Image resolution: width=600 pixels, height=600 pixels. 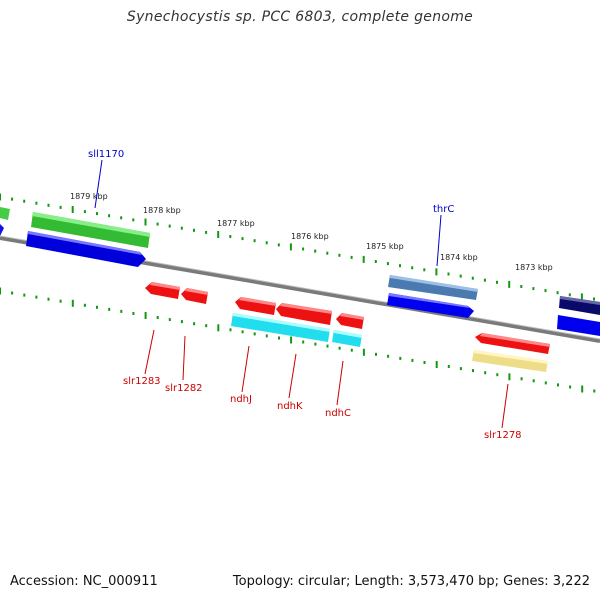 I want to click on gene-label-slr1282: slr1282, so click(x=184, y=388).